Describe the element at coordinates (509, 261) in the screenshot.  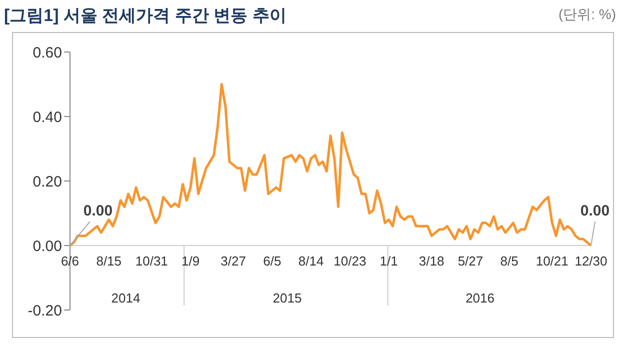
I see `x-tick-label: 8/5` at that location.